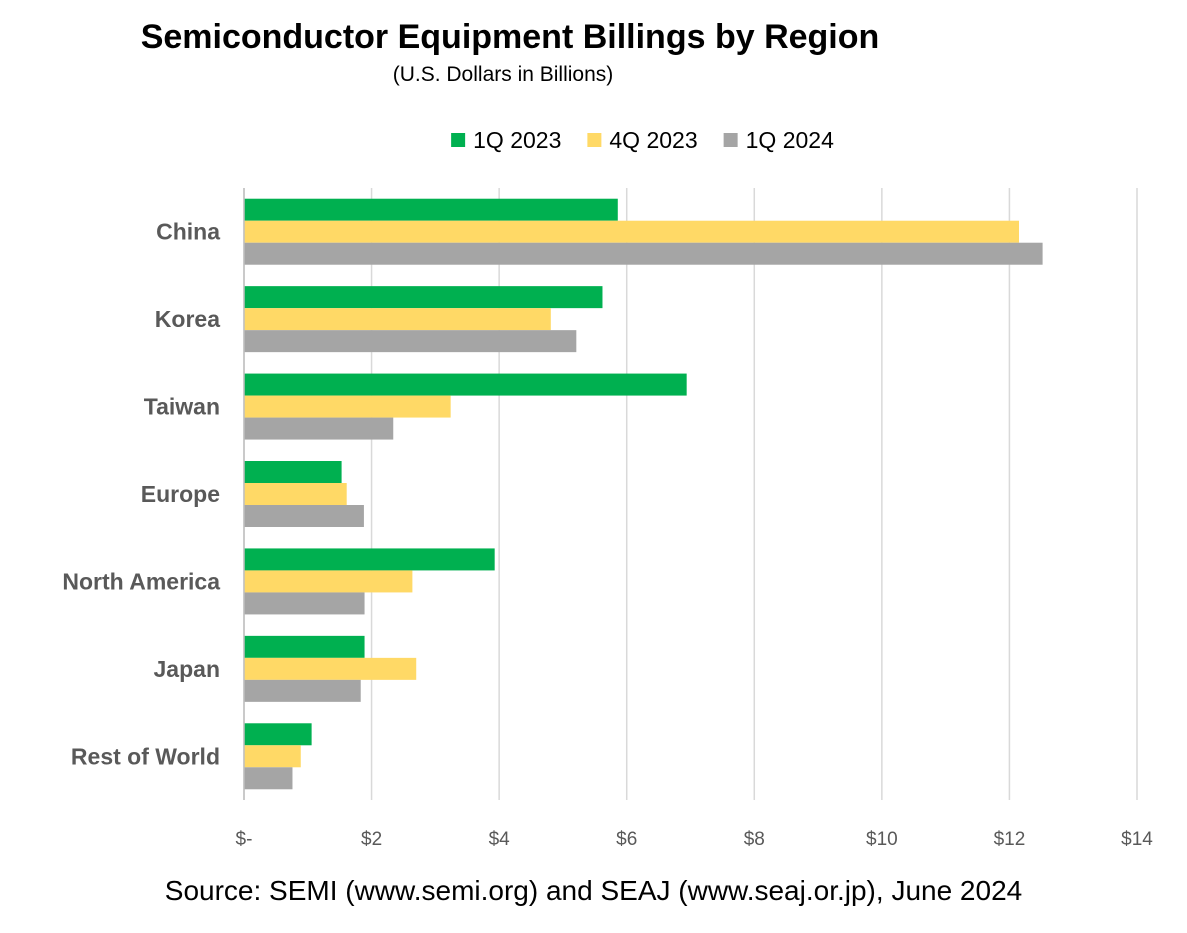 The height and width of the screenshot is (933, 1187). I want to click on category-label: Japan, so click(187, 669).